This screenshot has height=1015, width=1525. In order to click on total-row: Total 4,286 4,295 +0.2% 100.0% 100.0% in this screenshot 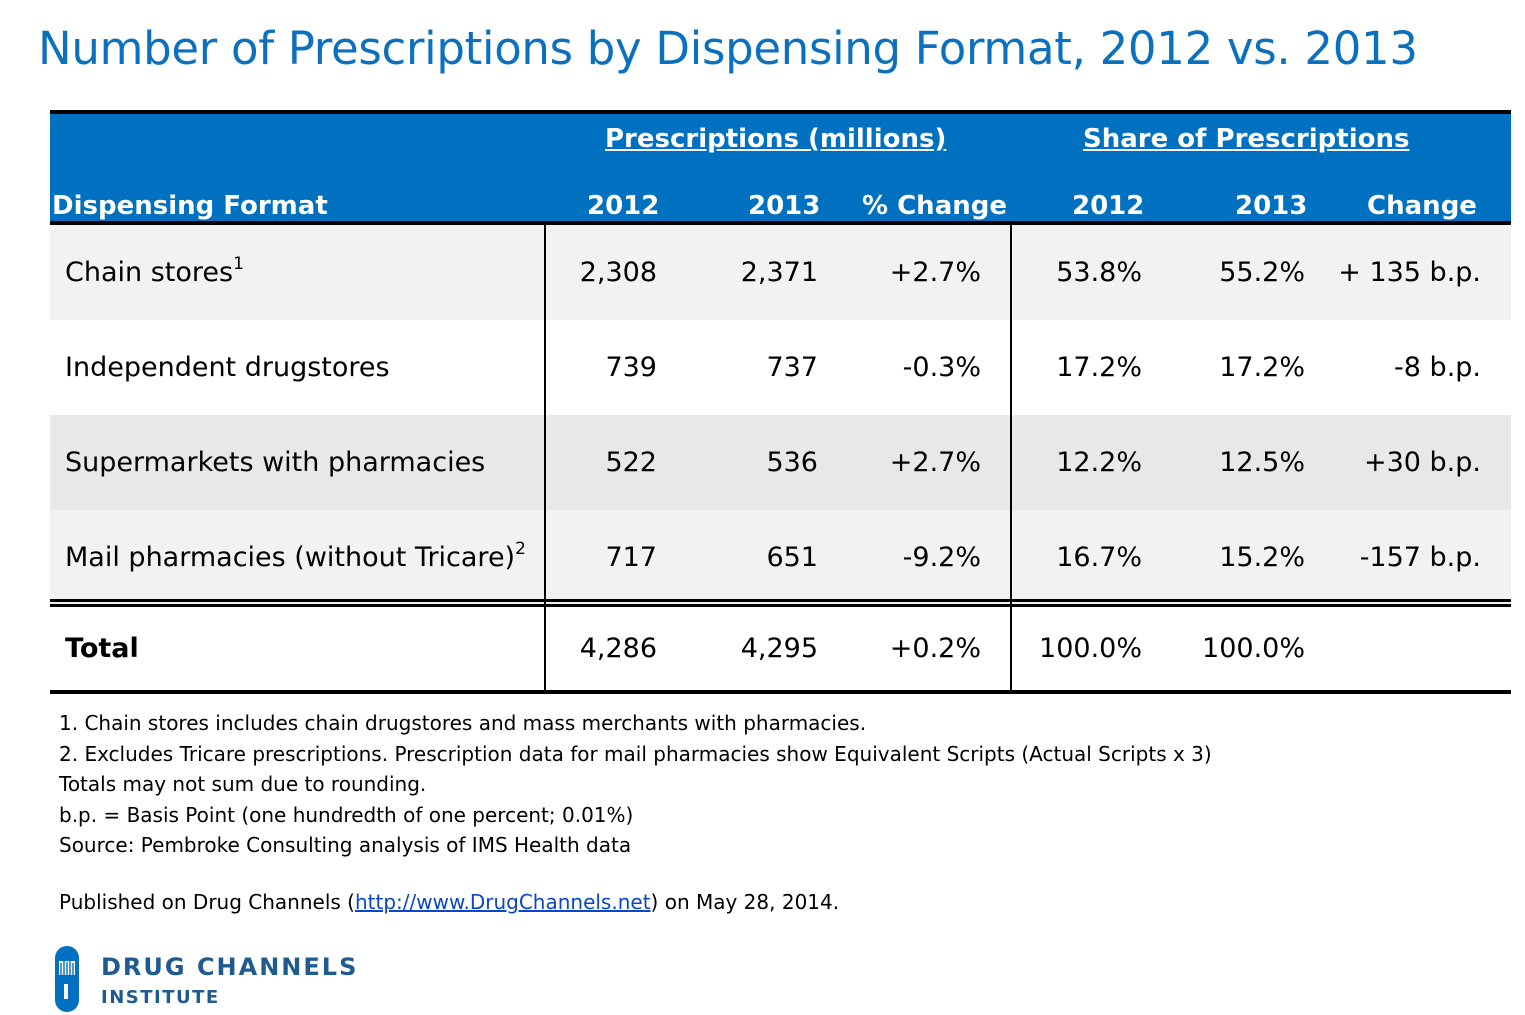, I will do `click(780, 648)`.